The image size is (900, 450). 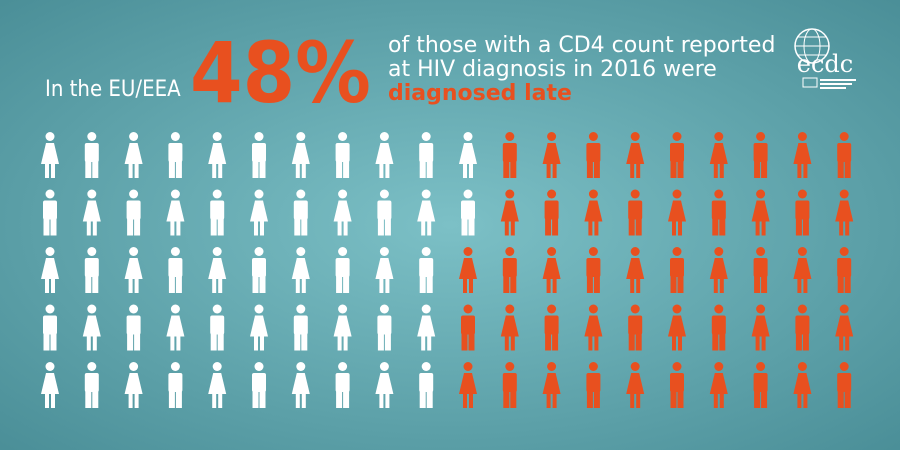 I want to click on emphasis: diagnosed late, so click(x=480, y=93).